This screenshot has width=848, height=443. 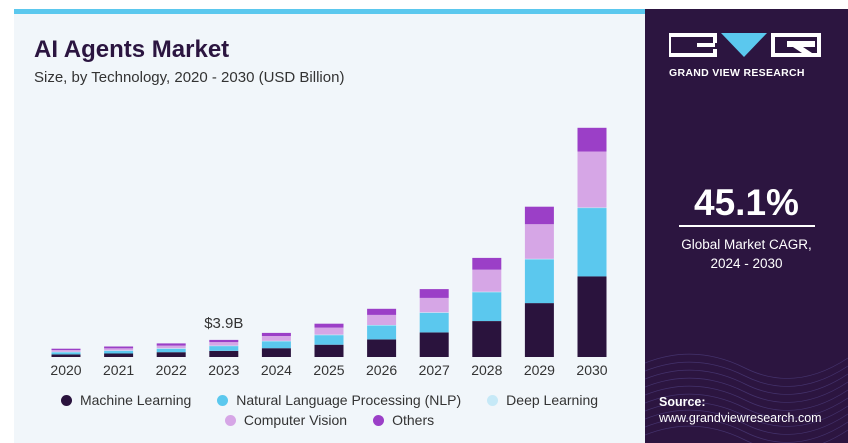 I want to click on cagr-divider, so click(x=747, y=226).